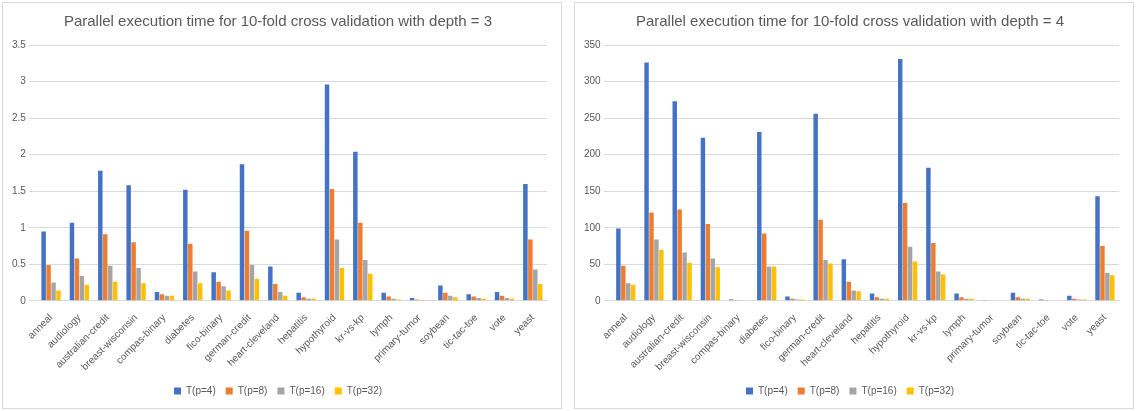 This screenshot has width=1145, height=411. I want to click on y-tick-label: 2.5, so click(19, 117).